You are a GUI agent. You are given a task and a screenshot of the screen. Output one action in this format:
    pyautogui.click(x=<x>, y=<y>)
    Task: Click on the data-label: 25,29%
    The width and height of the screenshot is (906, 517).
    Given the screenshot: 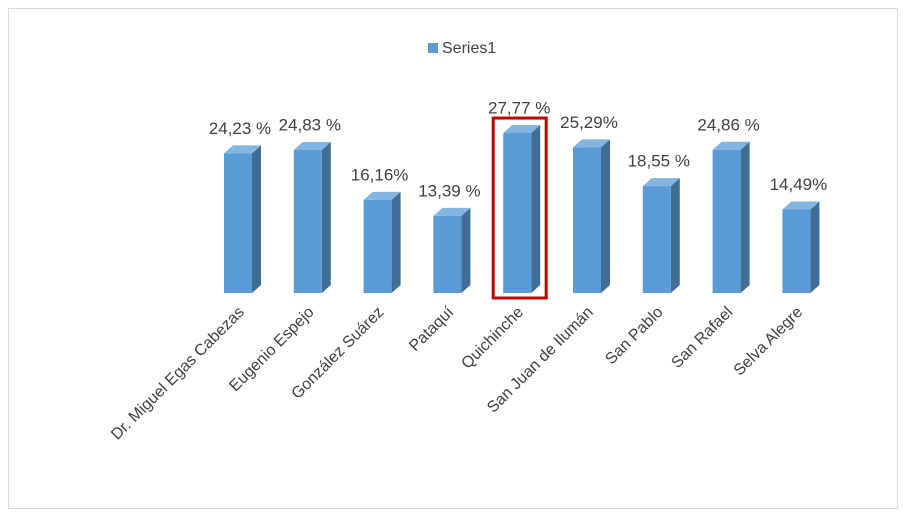 What is the action you would take?
    pyautogui.click(x=589, y=122)
    